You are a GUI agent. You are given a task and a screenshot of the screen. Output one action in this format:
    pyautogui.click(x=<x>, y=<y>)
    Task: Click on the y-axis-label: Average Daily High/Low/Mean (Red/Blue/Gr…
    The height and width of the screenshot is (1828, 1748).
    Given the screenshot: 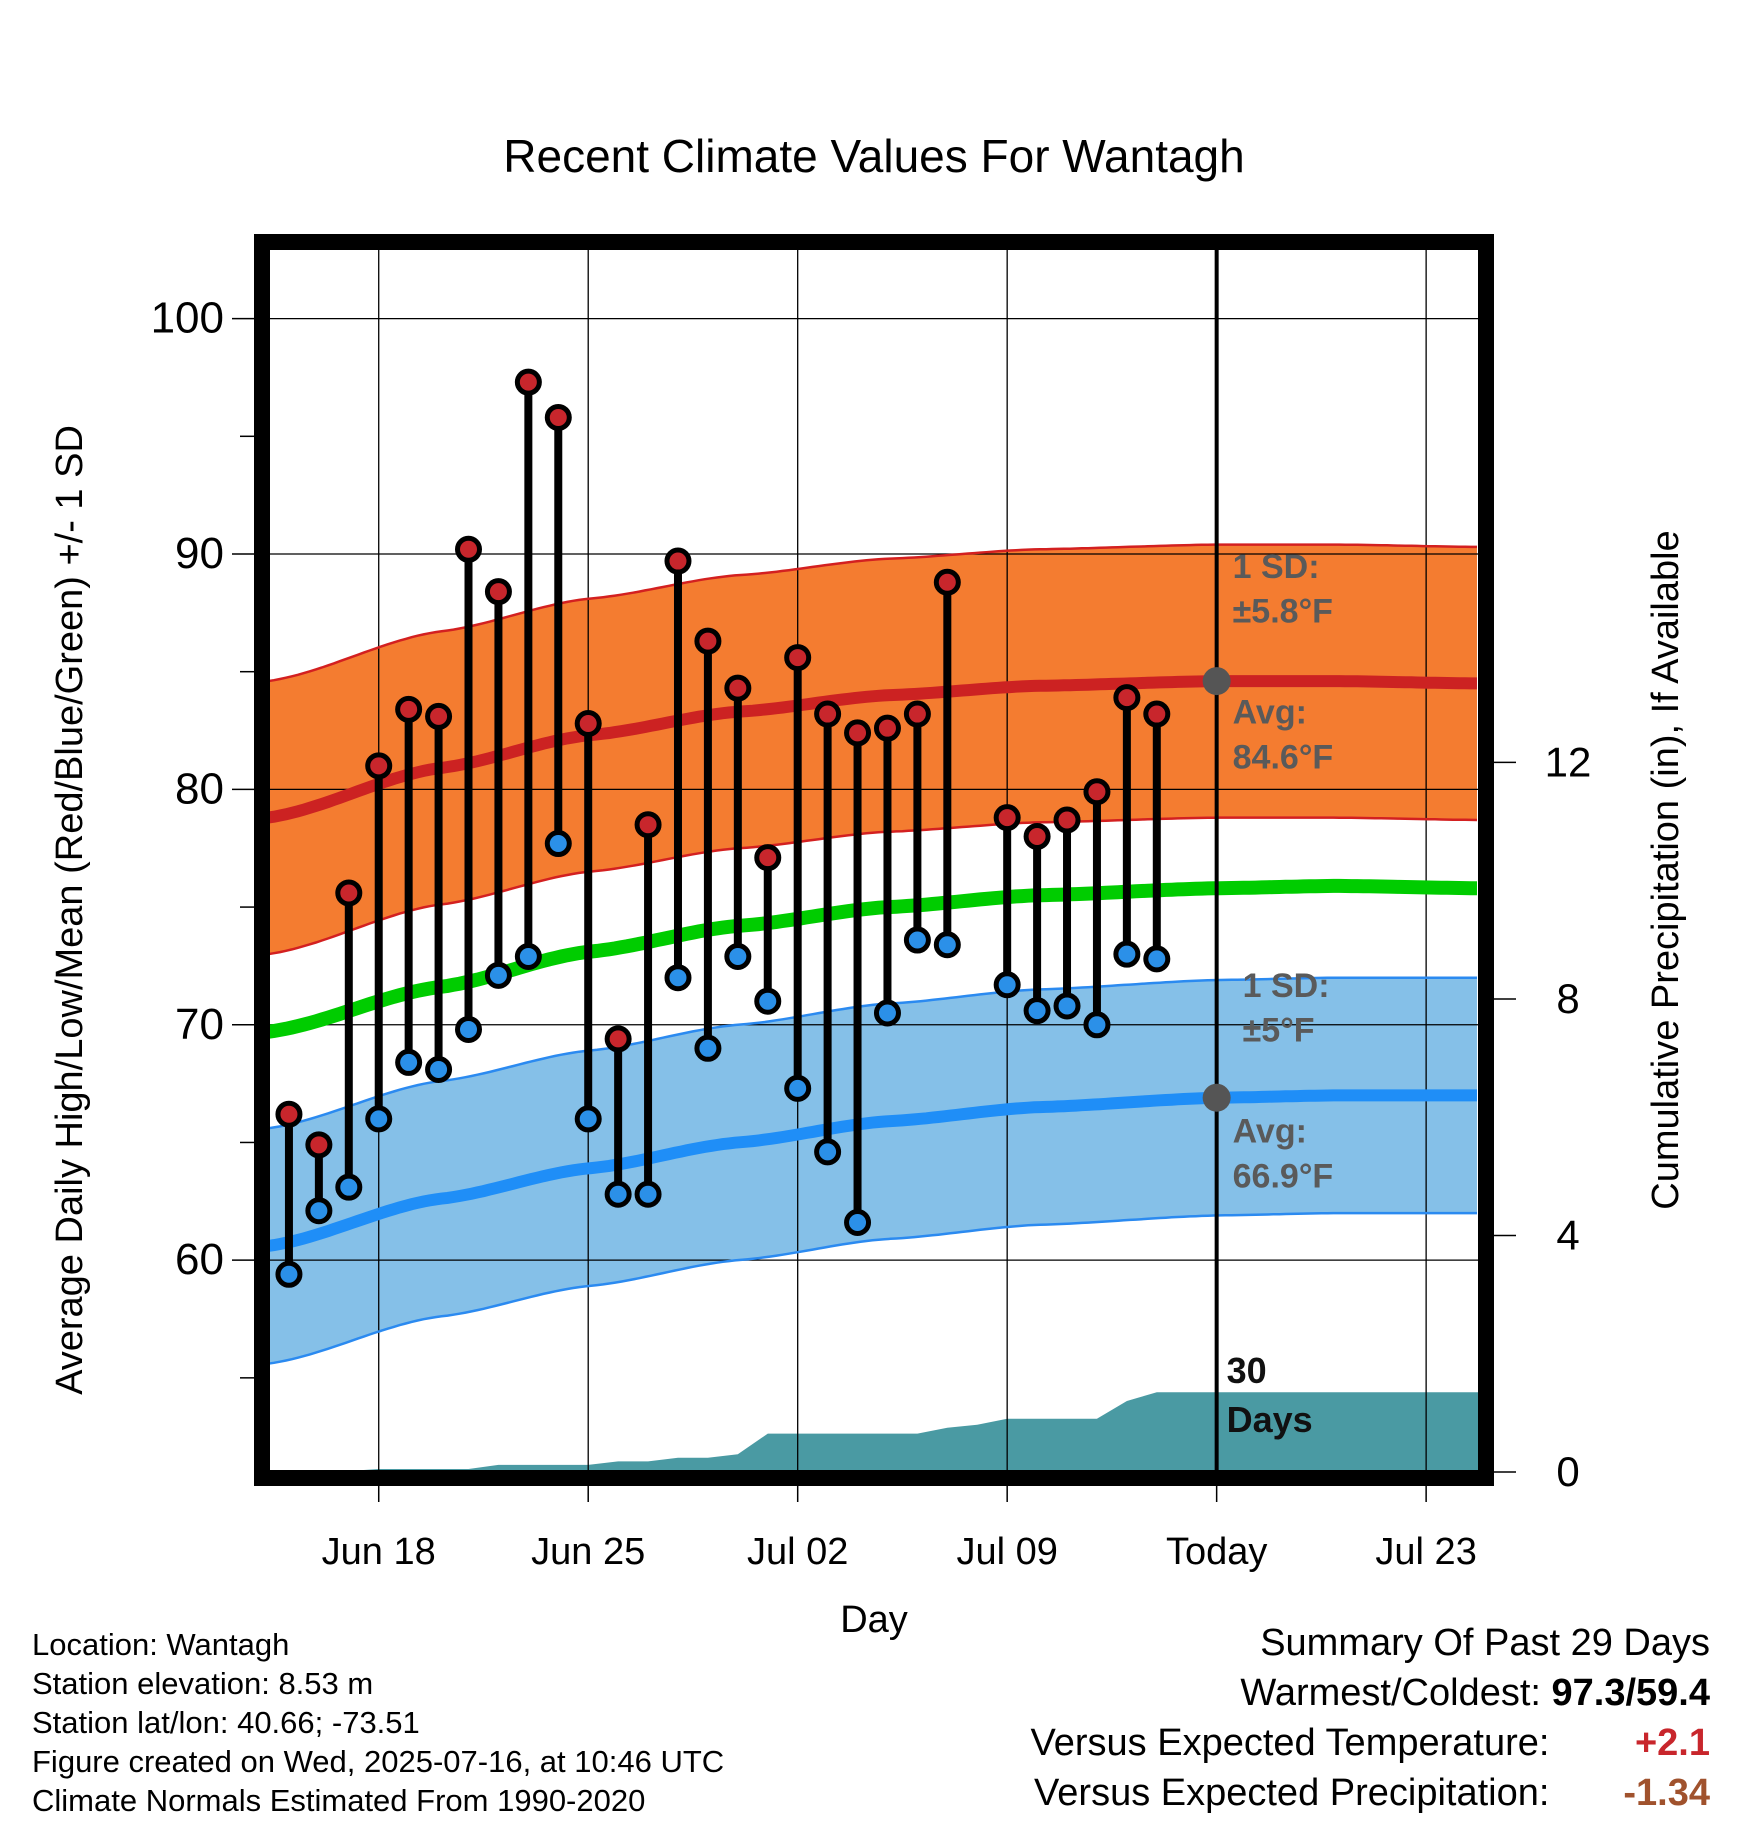 What is the action you would take?
    pyautogui.click(x=70, y=910)
    